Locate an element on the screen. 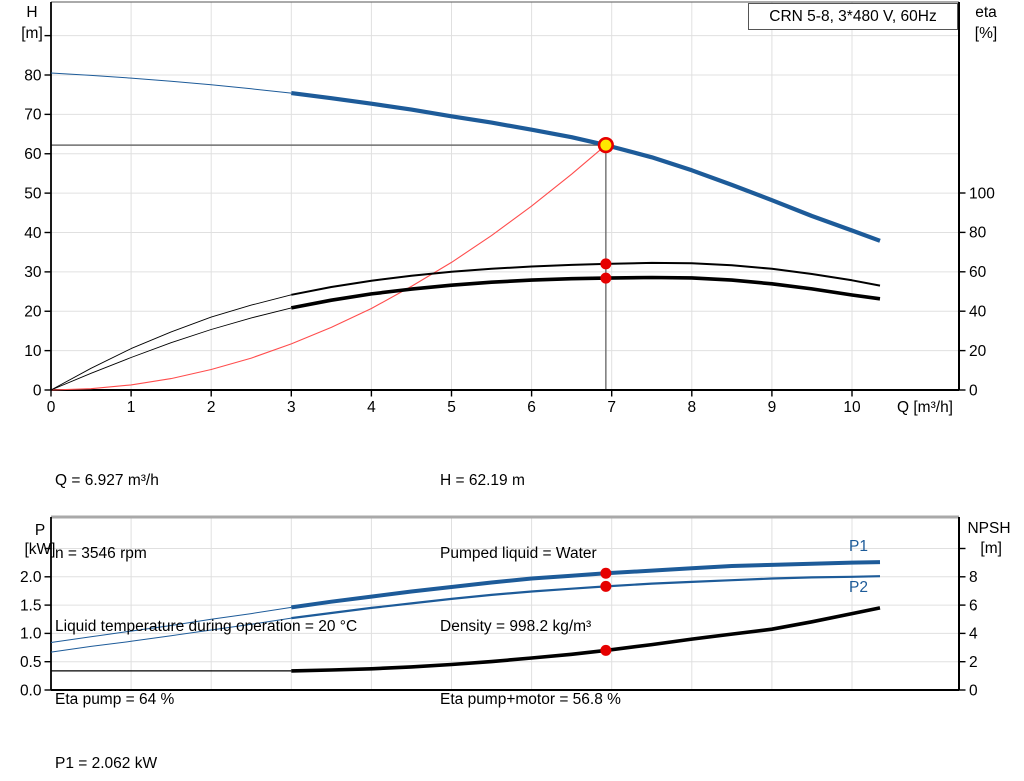  eta-pump-motor is located at coordinates (465, 333).